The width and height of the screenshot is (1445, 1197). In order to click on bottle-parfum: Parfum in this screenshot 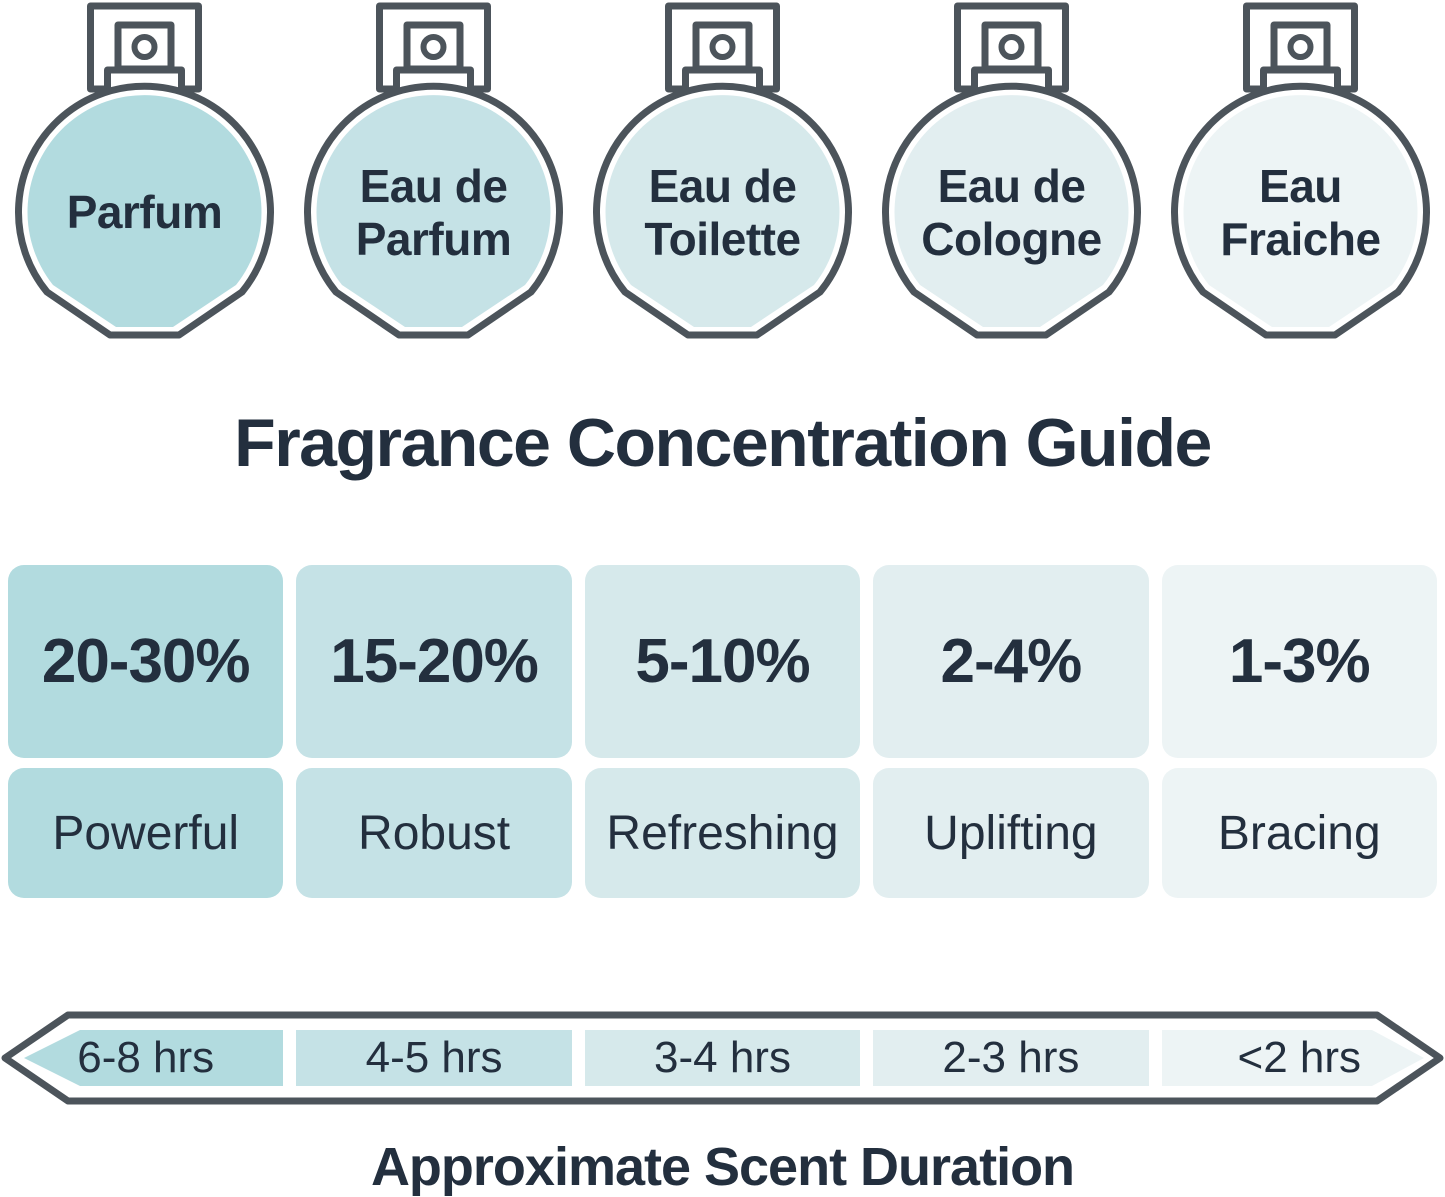, I will do `click(144, 173)`.